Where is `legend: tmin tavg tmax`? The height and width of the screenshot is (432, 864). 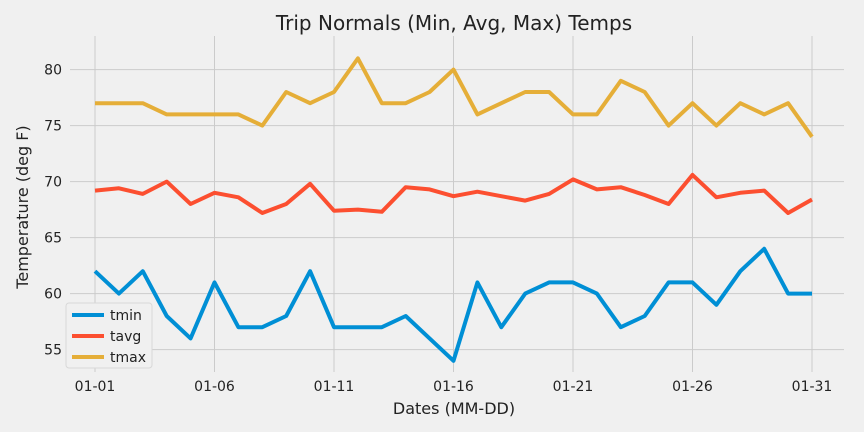
legend: tmin tavg tmax is located at coordinates (109, 335).